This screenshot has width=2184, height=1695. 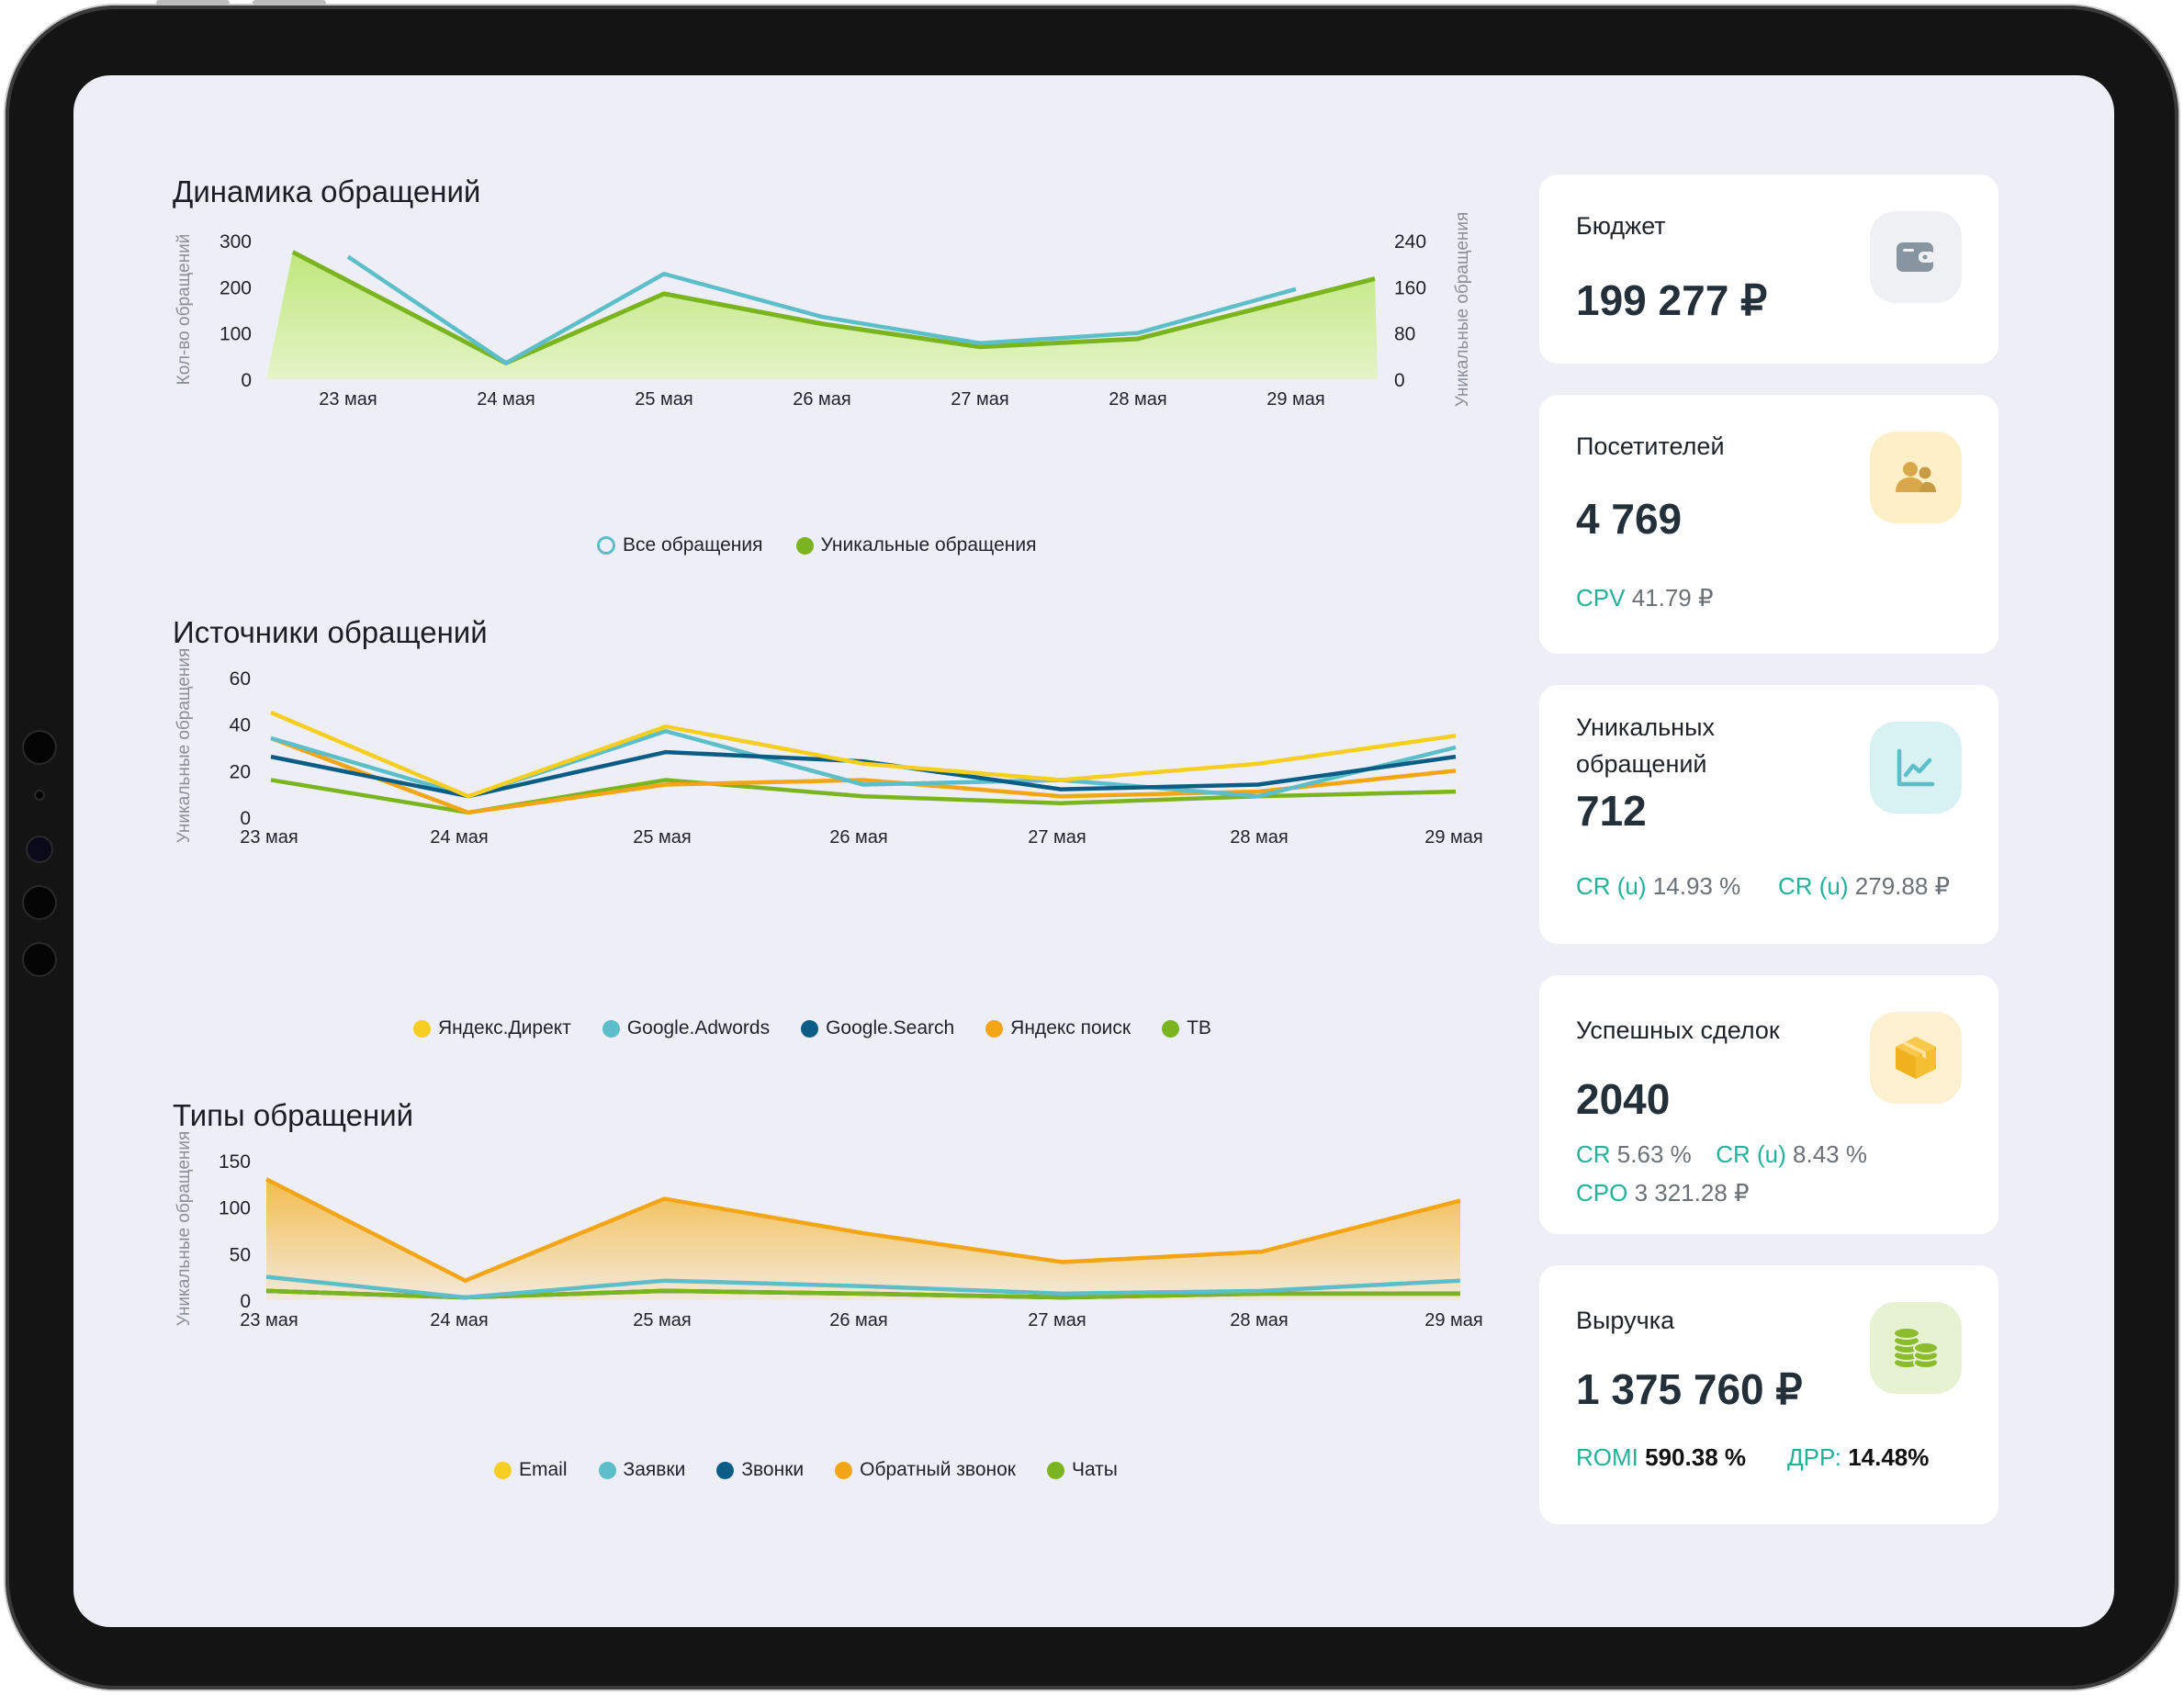 What do you see at coordinates (1813, 886) in the screenshot?
I see `cr-cost-label: CR (u)` at bounding box center [1813, 886].